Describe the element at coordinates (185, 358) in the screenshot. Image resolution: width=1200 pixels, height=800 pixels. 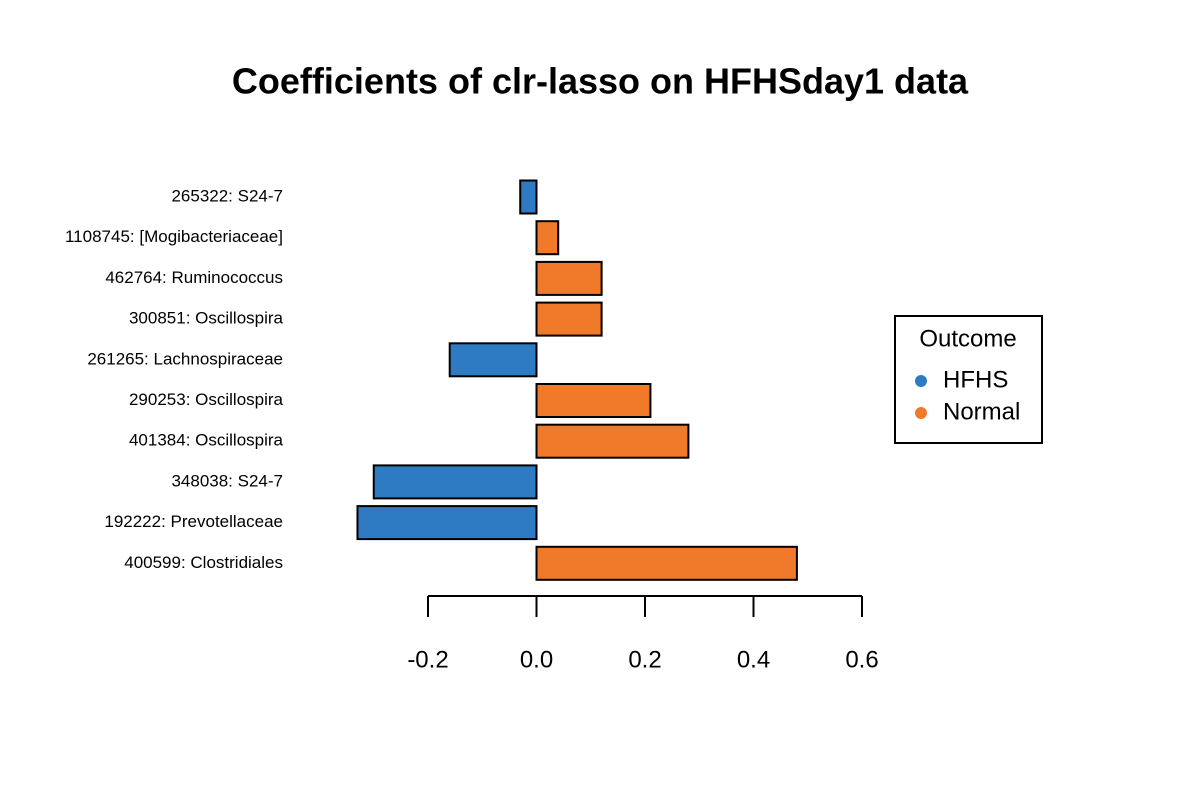
I see `y-tick-label: 261265: Lachnospiraceae` at that location.